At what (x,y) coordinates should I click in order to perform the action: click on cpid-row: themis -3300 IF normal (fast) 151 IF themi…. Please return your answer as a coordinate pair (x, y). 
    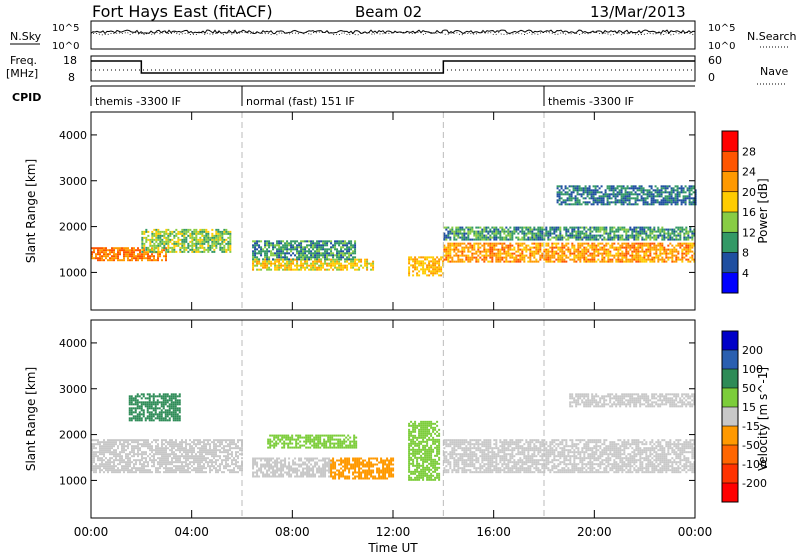
    Looking at the image, I should click on (392, 96).